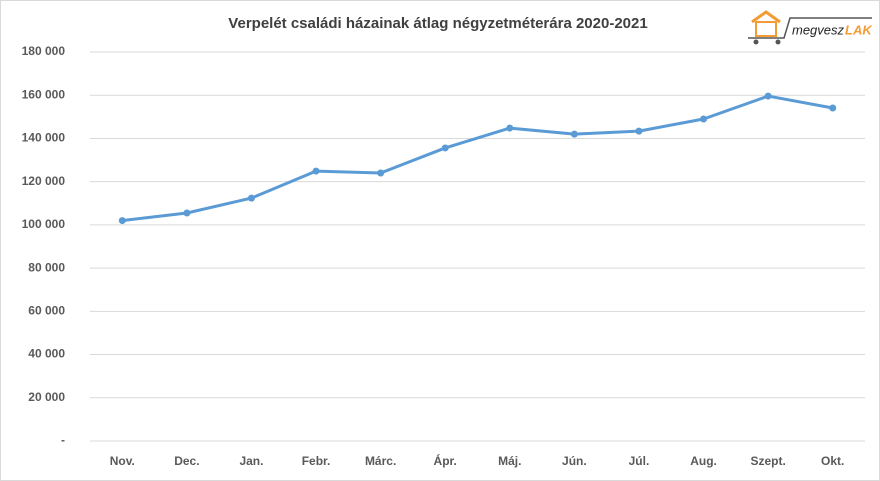  What do you see at coordinates (46, 397) in the screenshot?
I see `y-tick-label: 20 000` at bounding box center [46, 397].